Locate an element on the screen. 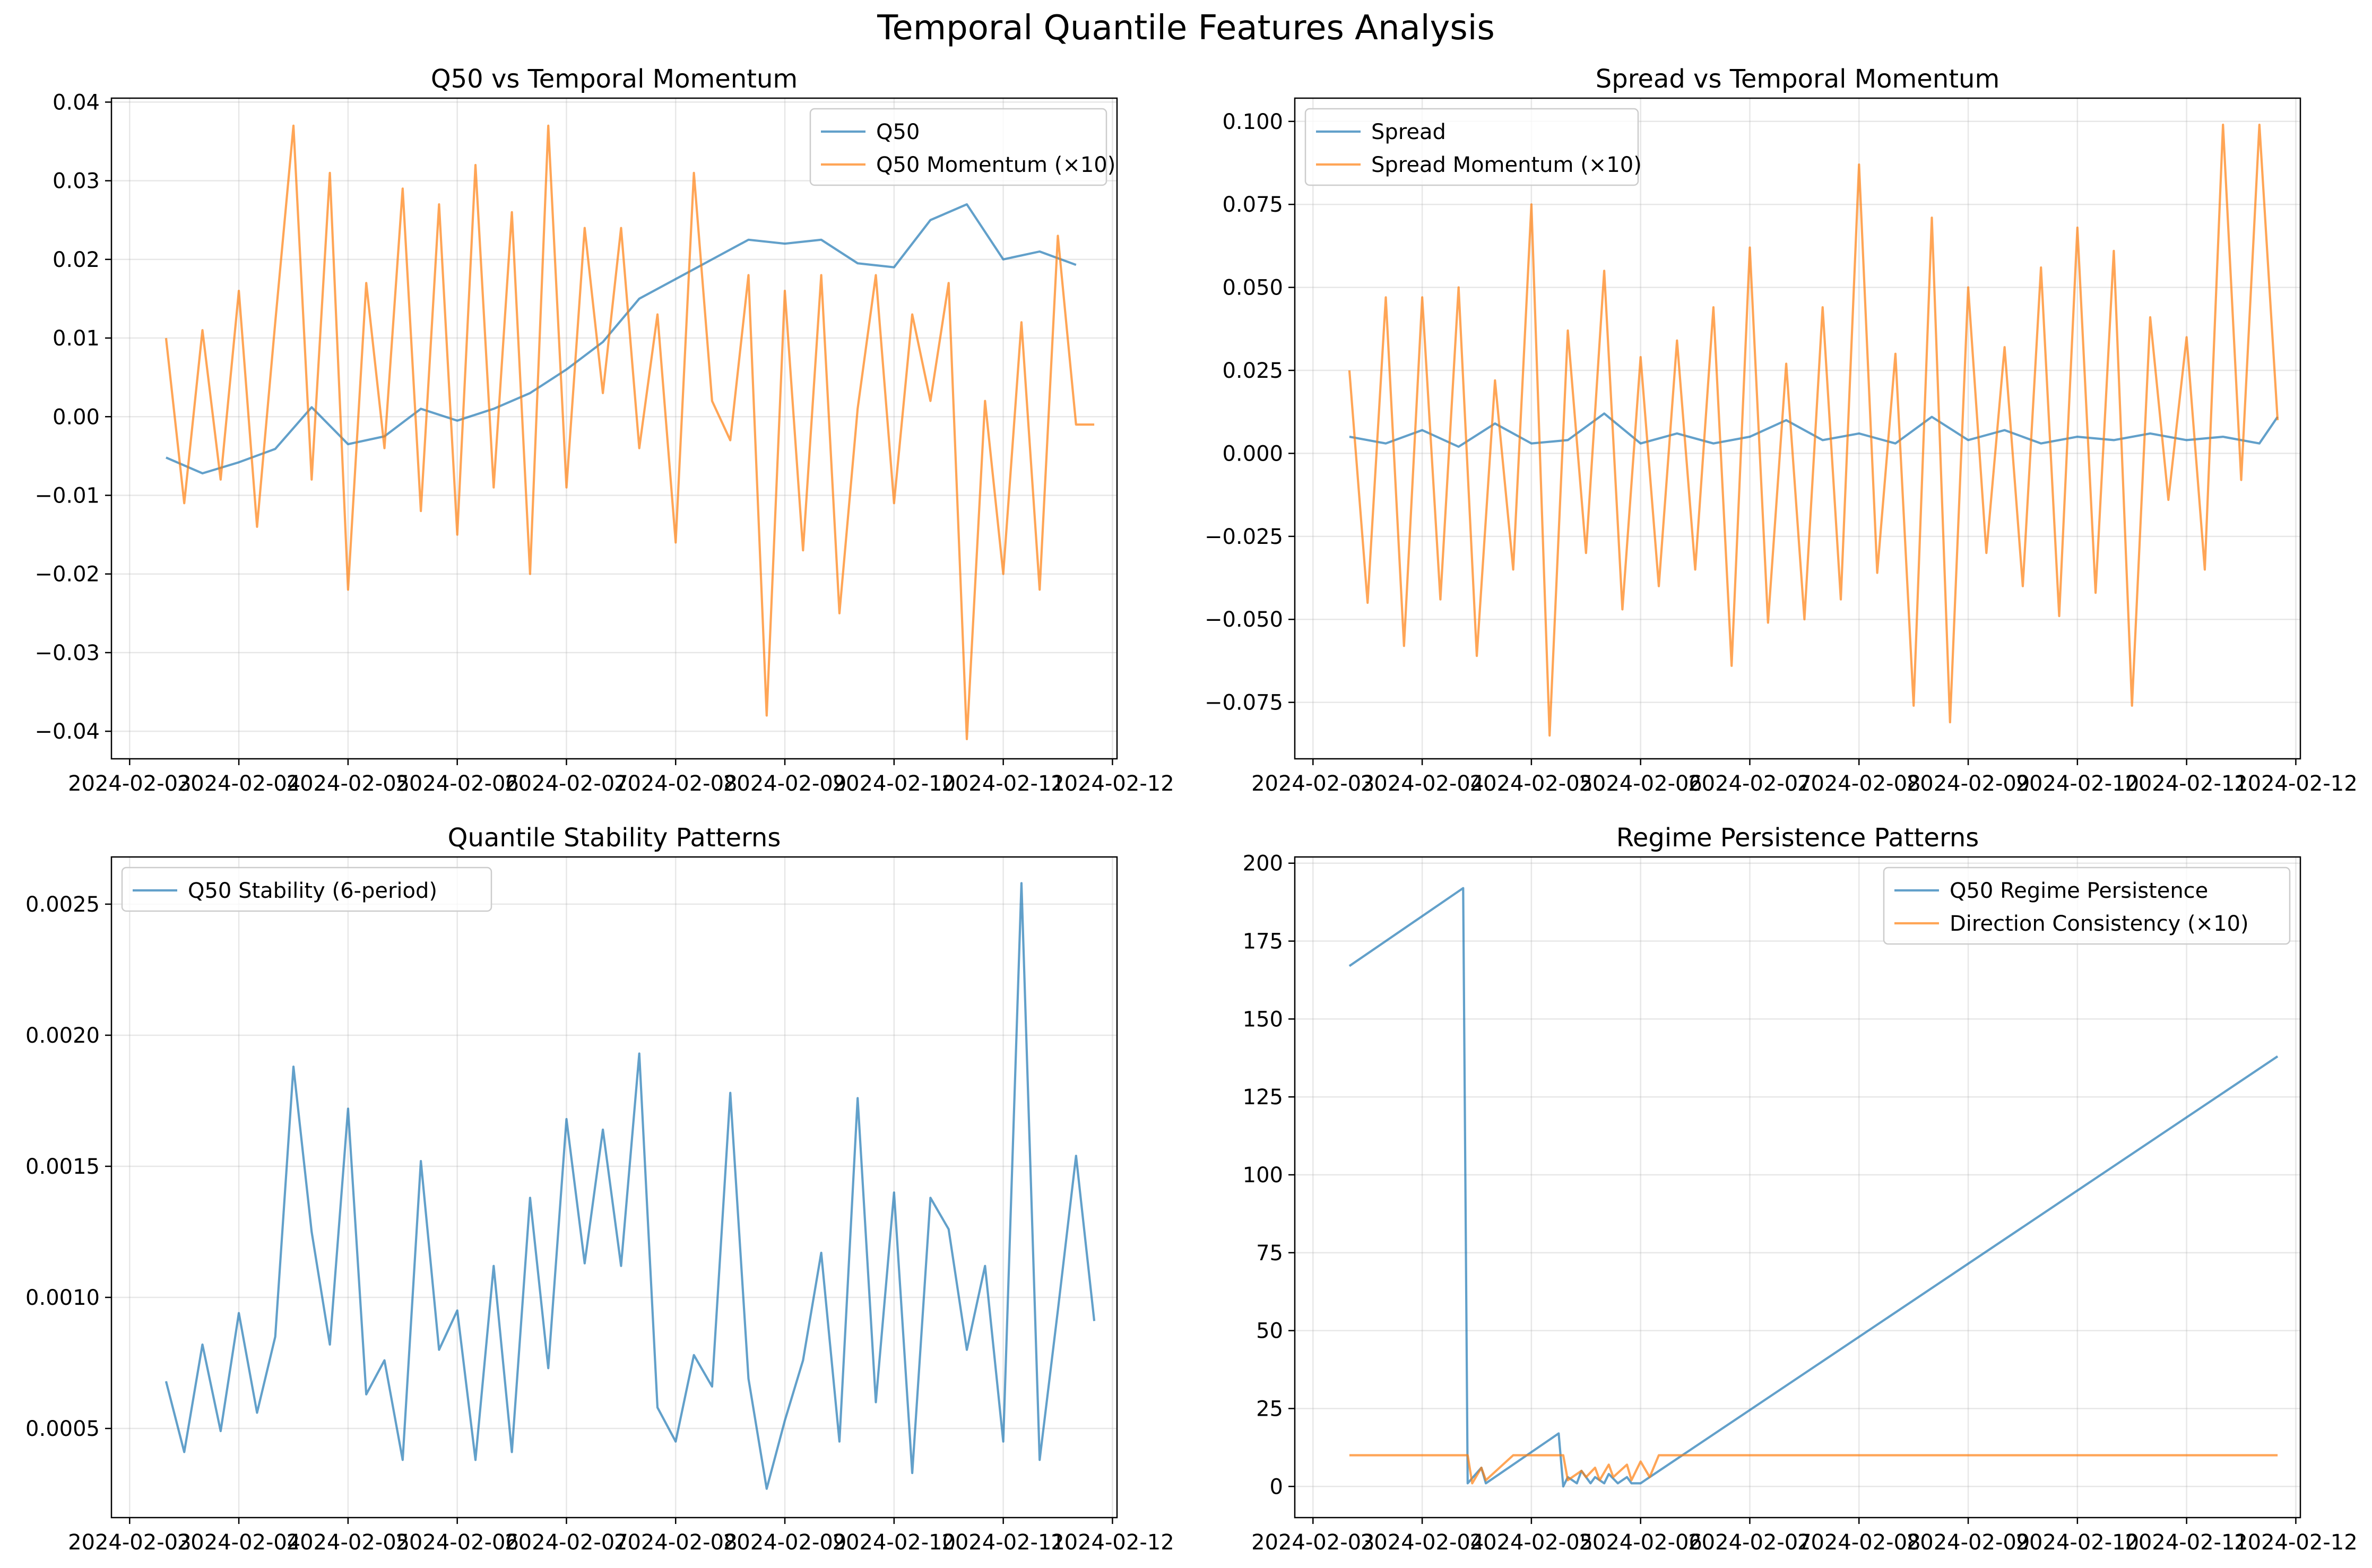 The image size is (2372, 1568). legend: Q50 Stability (6-period) is located at coordinates (306, 889).